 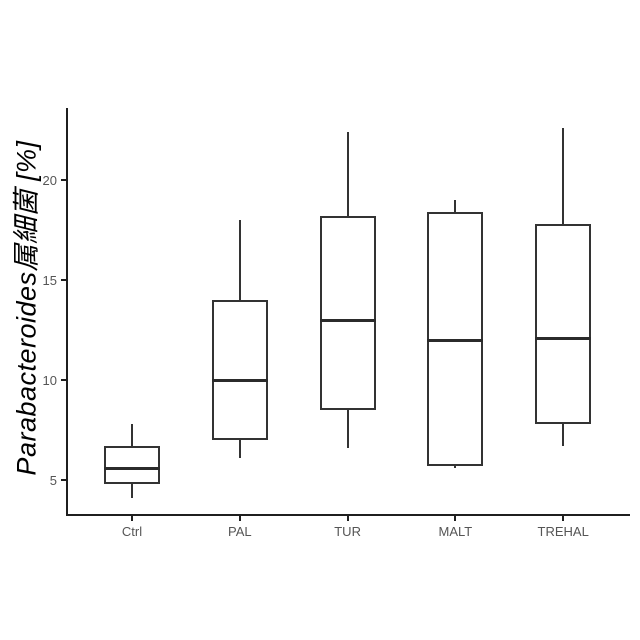 What do you see at coordinates (26, 308) in the screenshot?
I see `y-axis-title: Parabacteroides属細菌 [%]` at bounding box center [26, 308].